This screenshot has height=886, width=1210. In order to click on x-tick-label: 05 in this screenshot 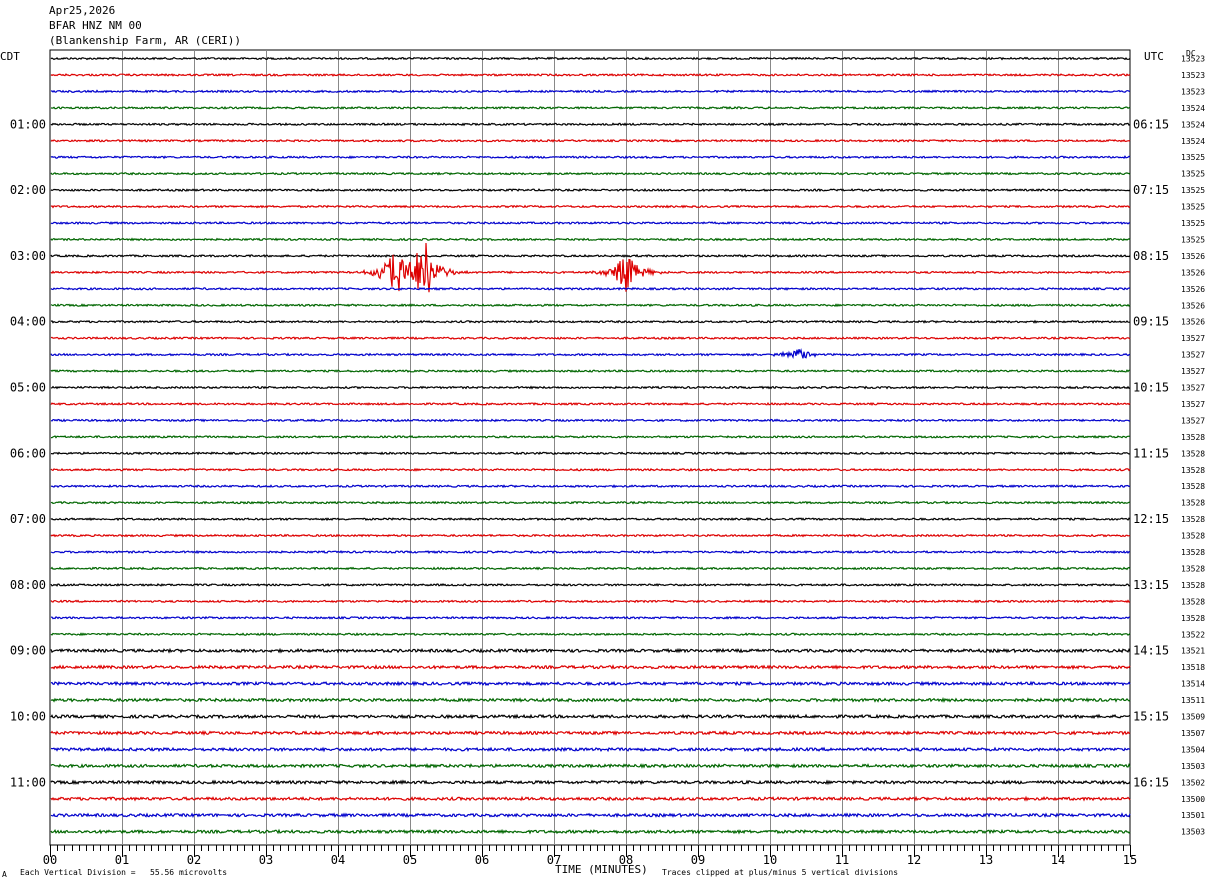, I will do `click(410, 860)`.